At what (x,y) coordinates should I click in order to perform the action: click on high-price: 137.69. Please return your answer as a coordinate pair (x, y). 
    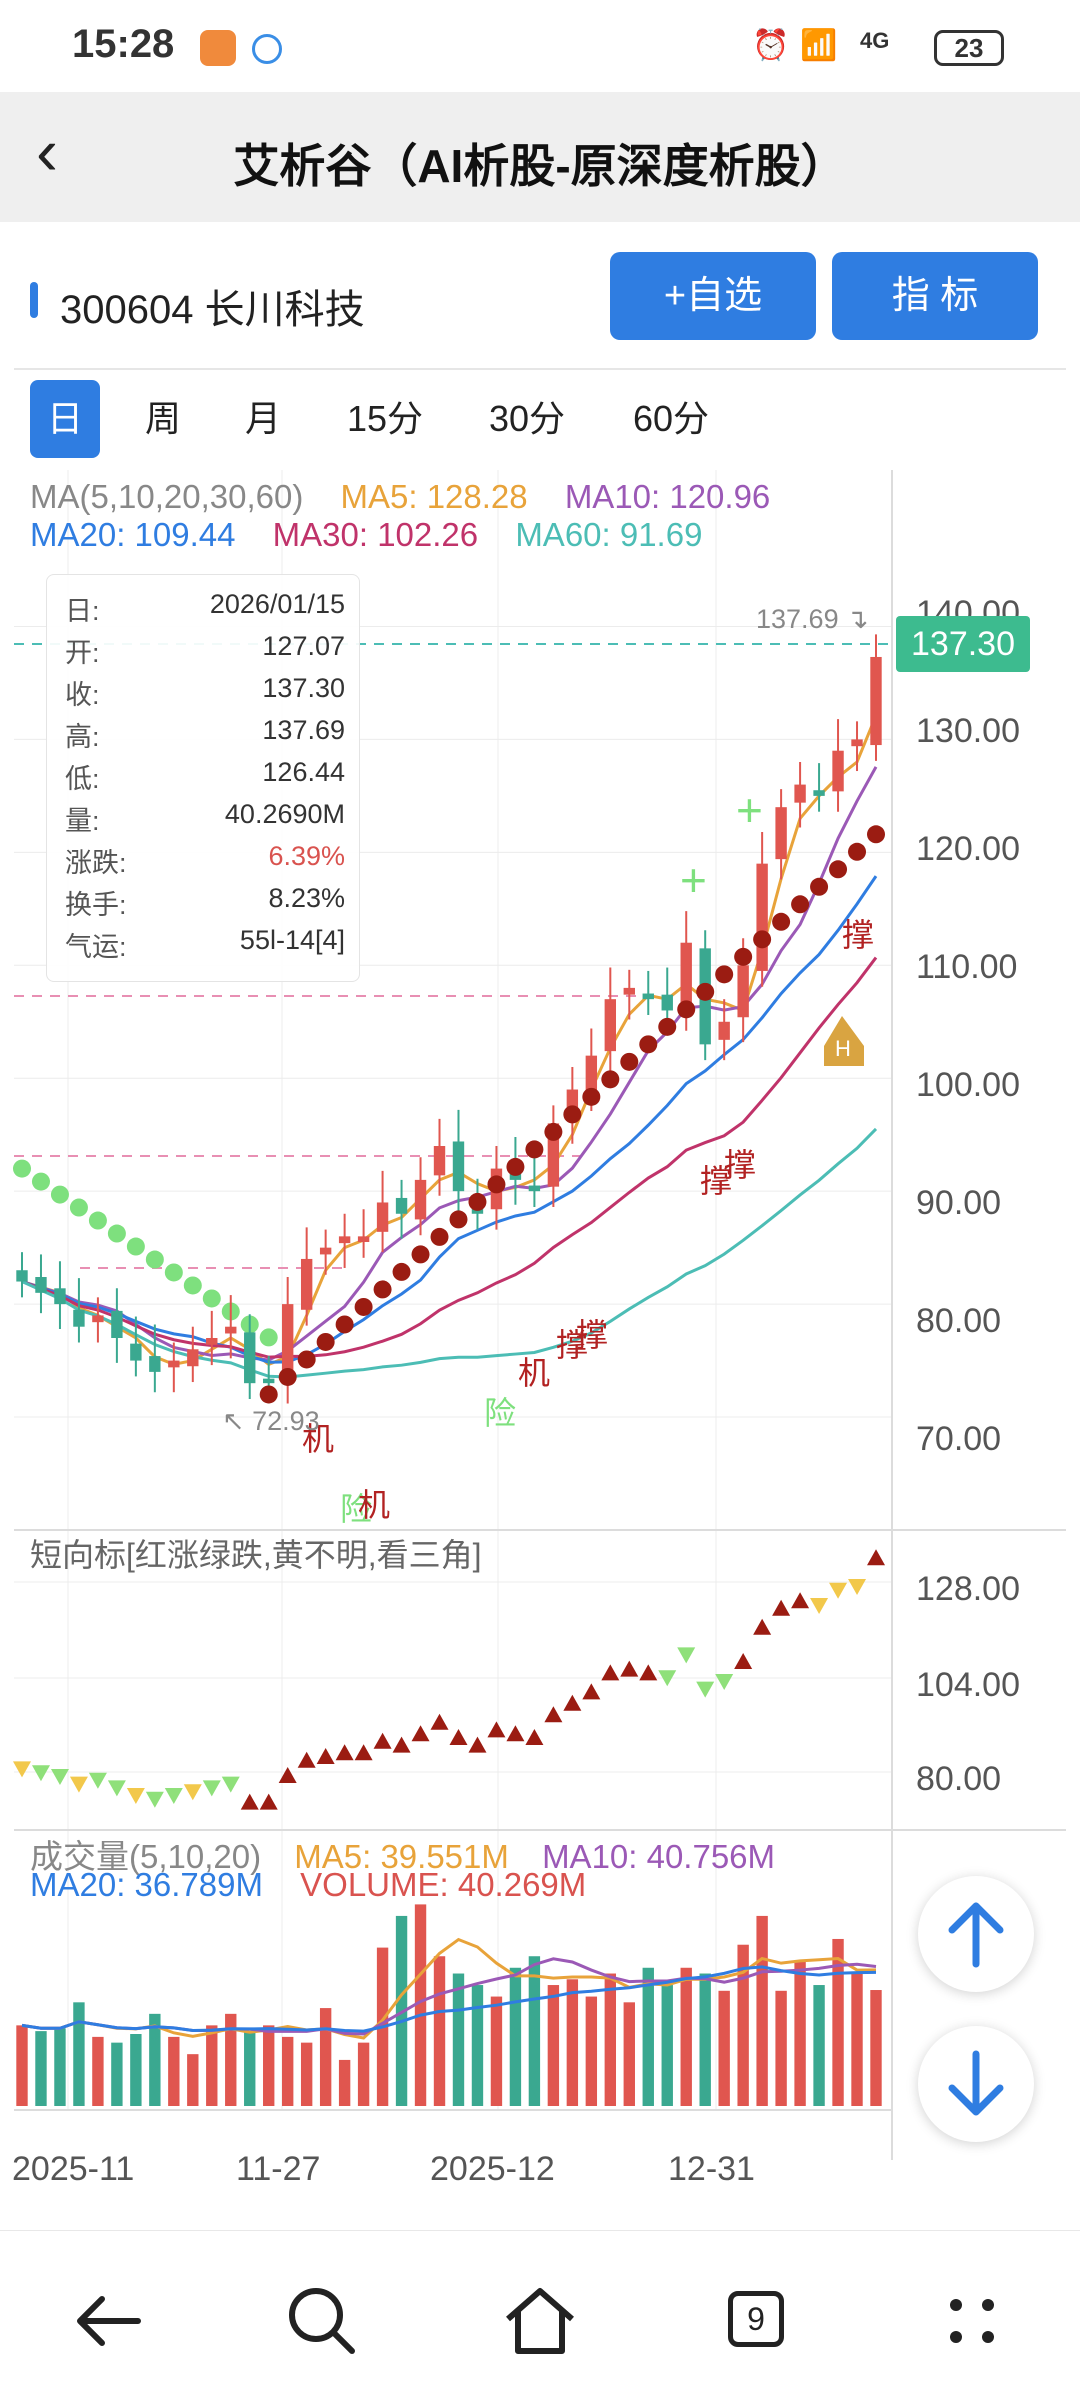
    Looking at the image, I should click on (797, 619).